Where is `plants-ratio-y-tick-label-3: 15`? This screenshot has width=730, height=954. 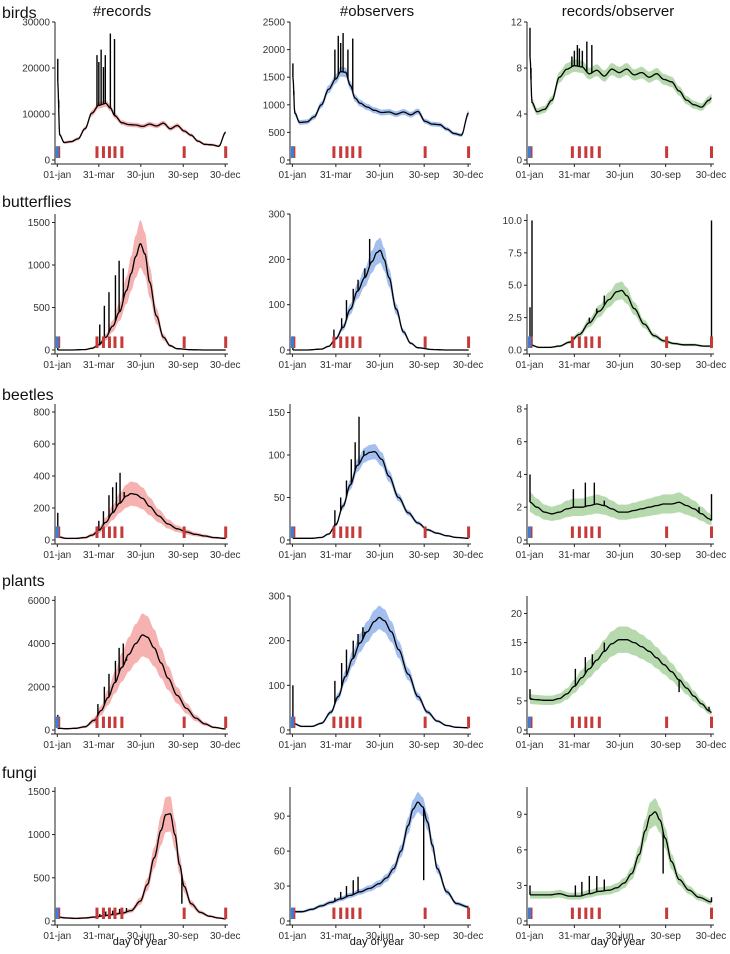
plants-ratio-y-tick-label-3: 15 is located at coordinates (517, 643).